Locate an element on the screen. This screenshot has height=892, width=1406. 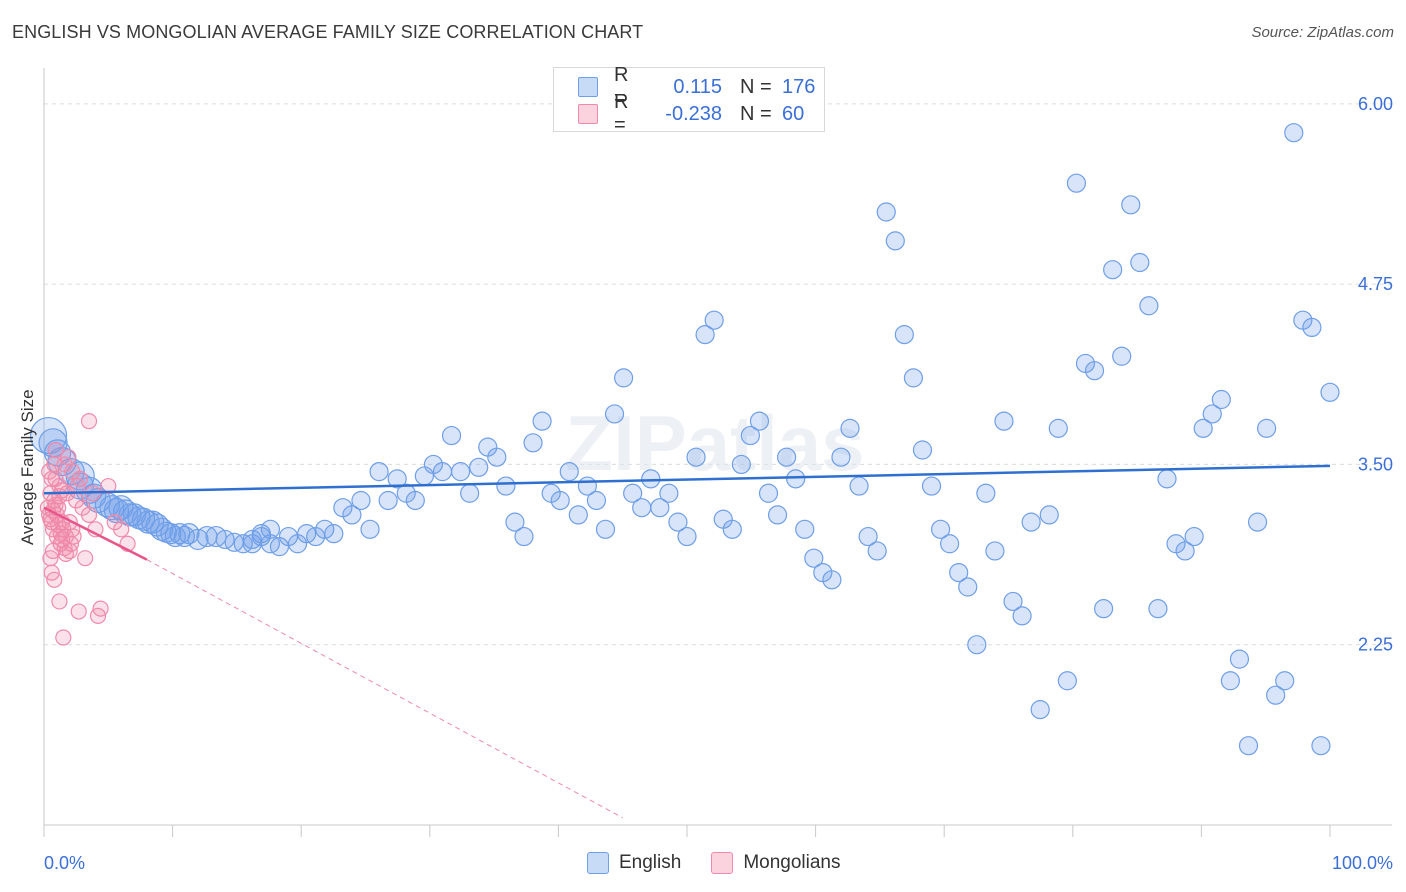
english-label: English is located at coordinates (650, 862).